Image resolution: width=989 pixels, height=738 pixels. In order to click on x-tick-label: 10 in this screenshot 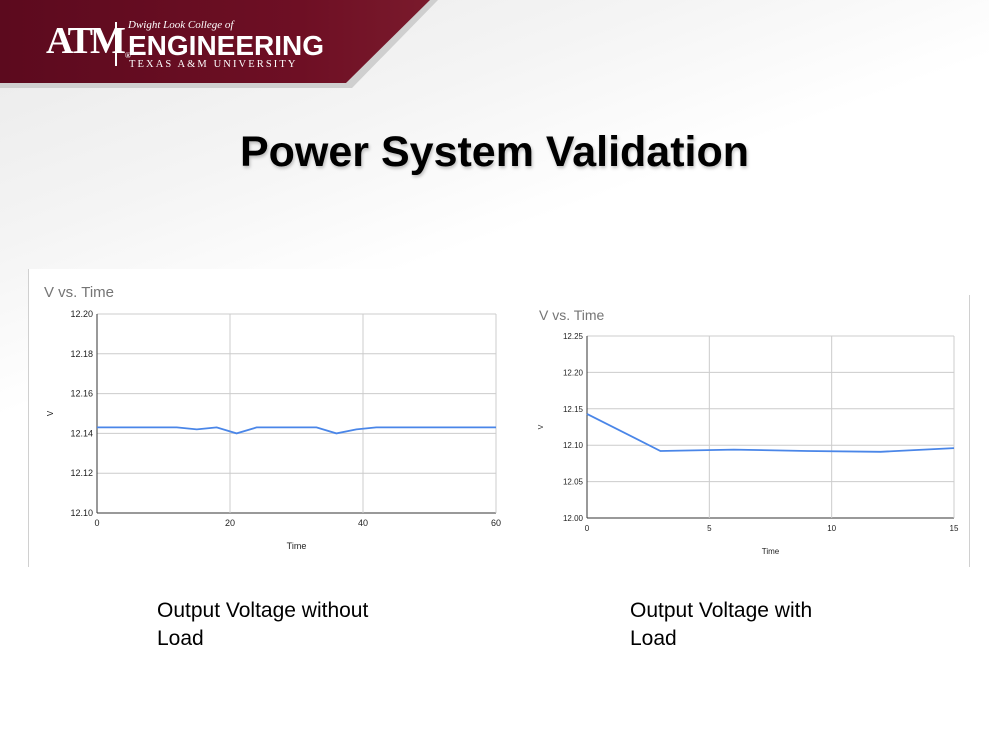, I will do `click(831, 528)`.